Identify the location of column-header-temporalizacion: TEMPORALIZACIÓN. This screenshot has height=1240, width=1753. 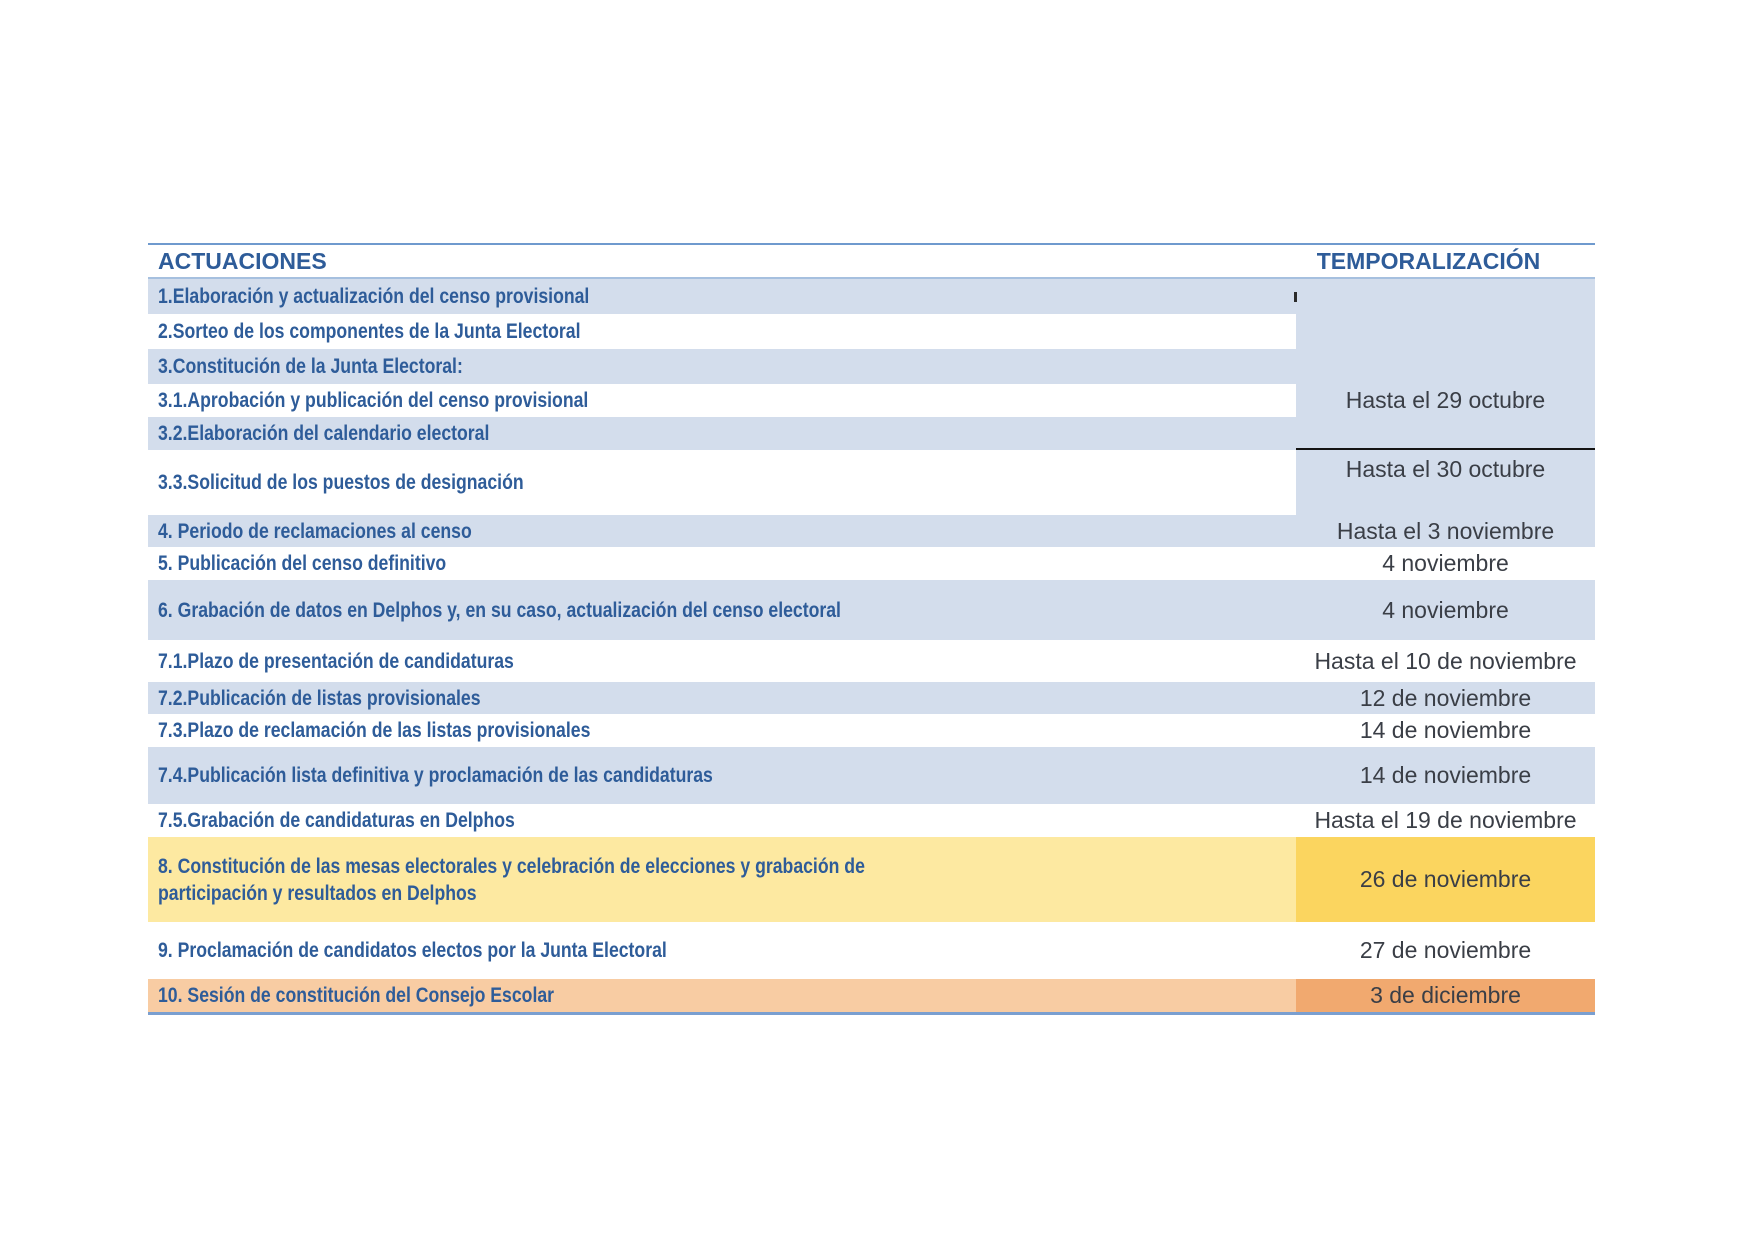
(1445, 262).